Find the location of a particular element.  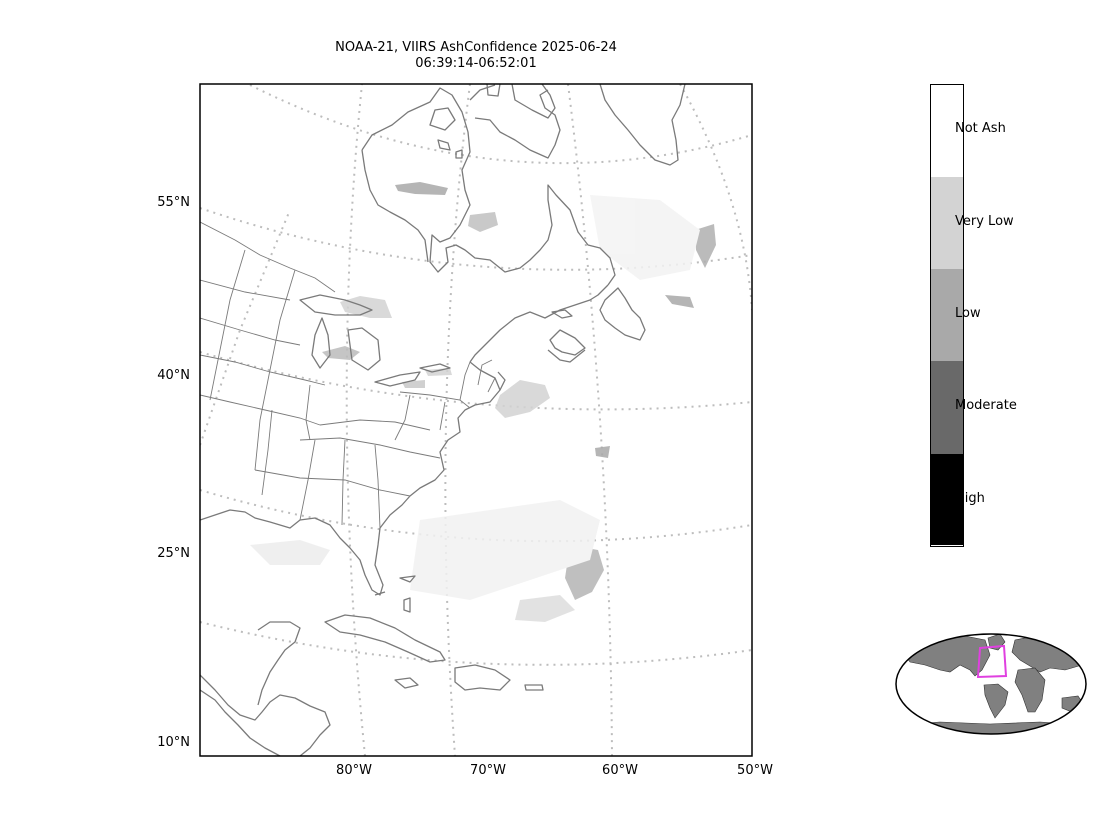

globe-south-america is located at coordinates (996, 701).